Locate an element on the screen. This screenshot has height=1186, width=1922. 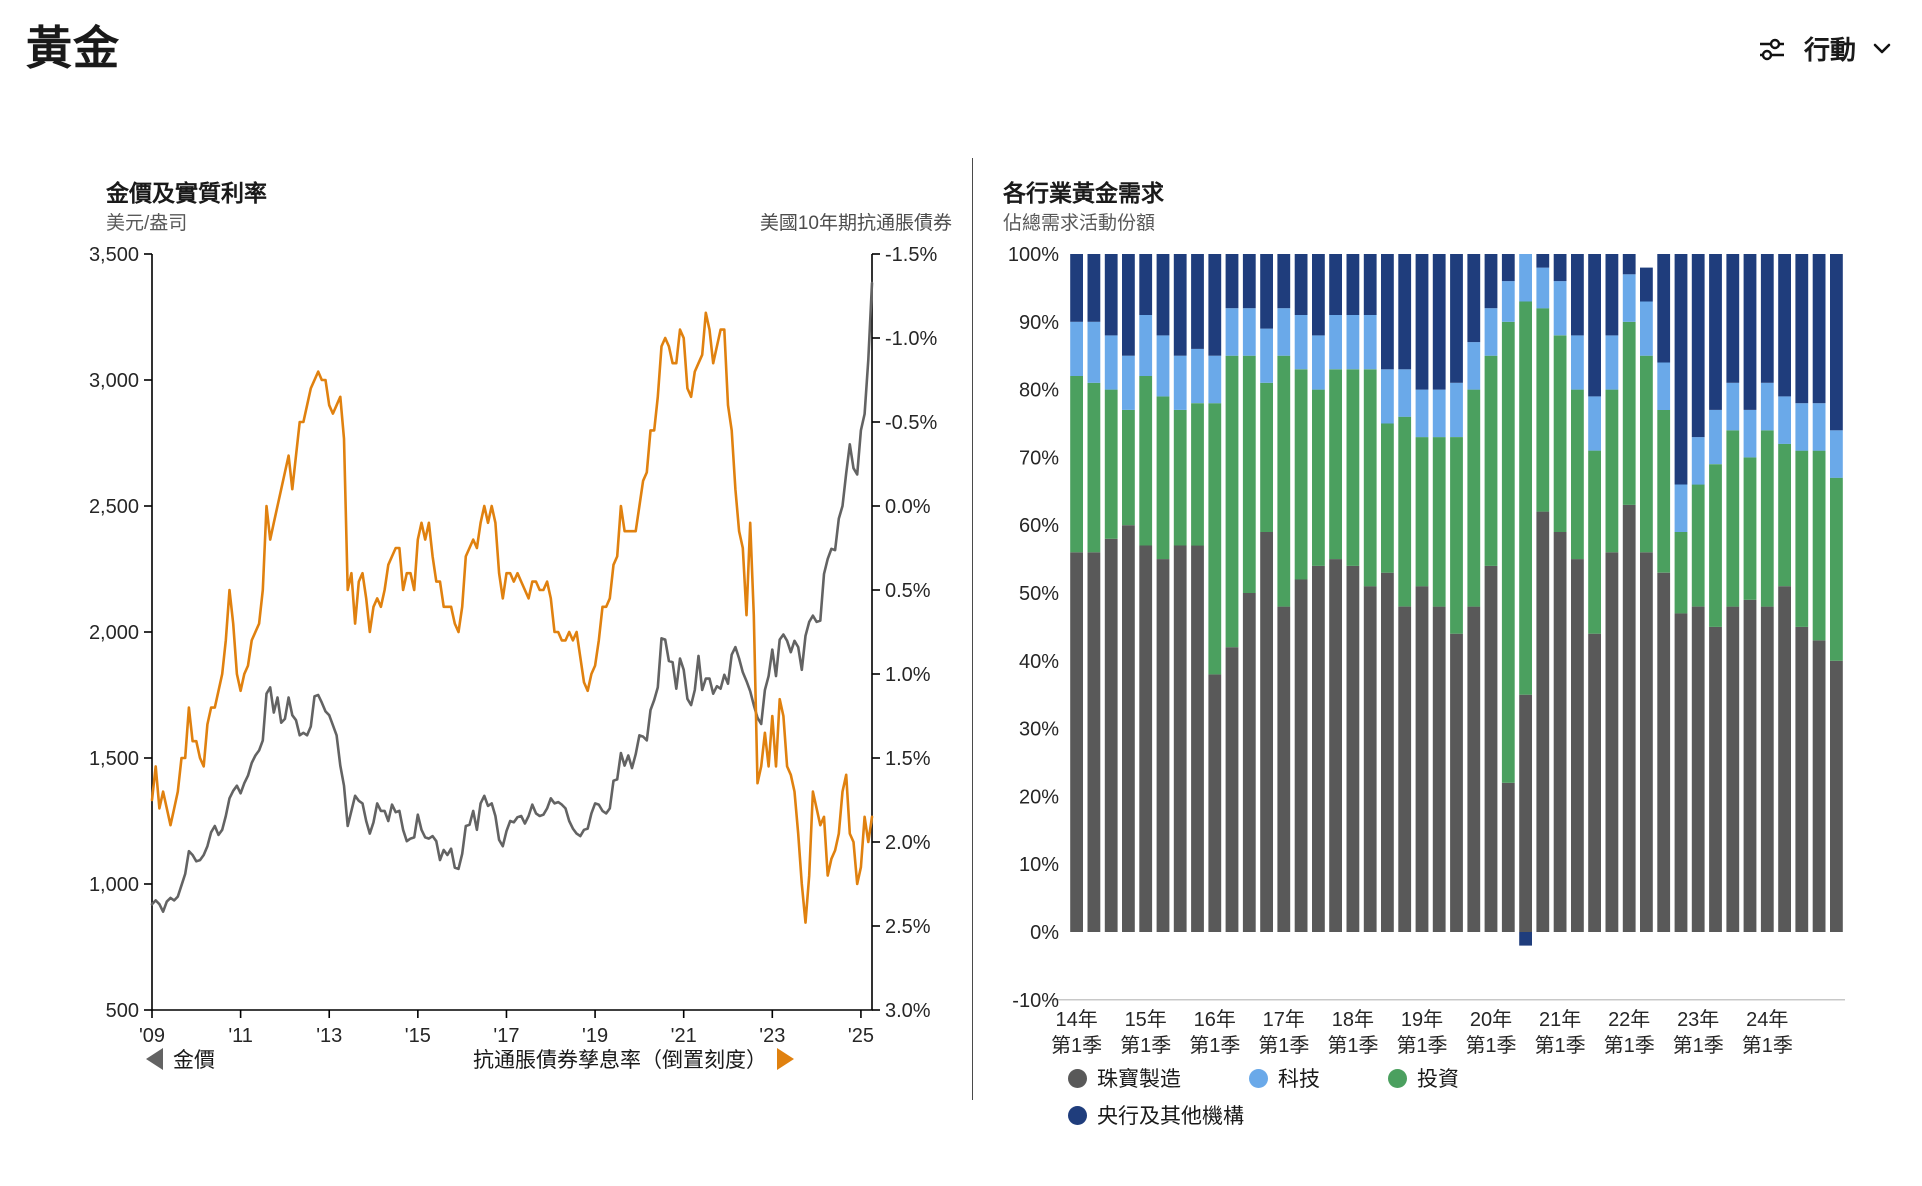
svg-text: 60% is located at coordinates (1039, 526).